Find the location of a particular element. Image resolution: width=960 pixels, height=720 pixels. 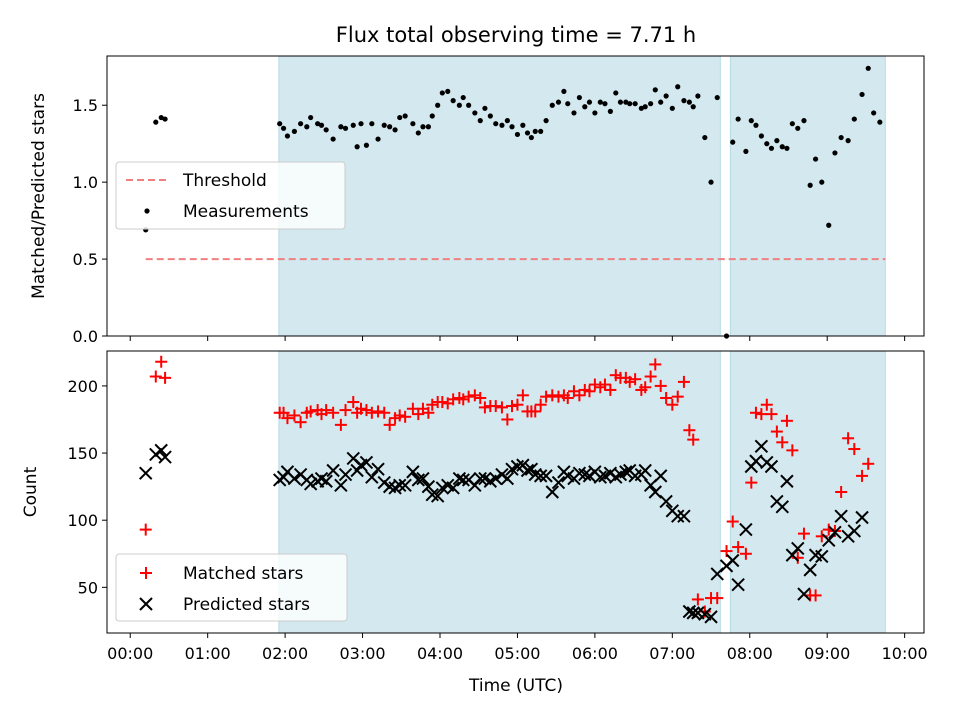

top-x-axis is located at coordinates (517, 338).